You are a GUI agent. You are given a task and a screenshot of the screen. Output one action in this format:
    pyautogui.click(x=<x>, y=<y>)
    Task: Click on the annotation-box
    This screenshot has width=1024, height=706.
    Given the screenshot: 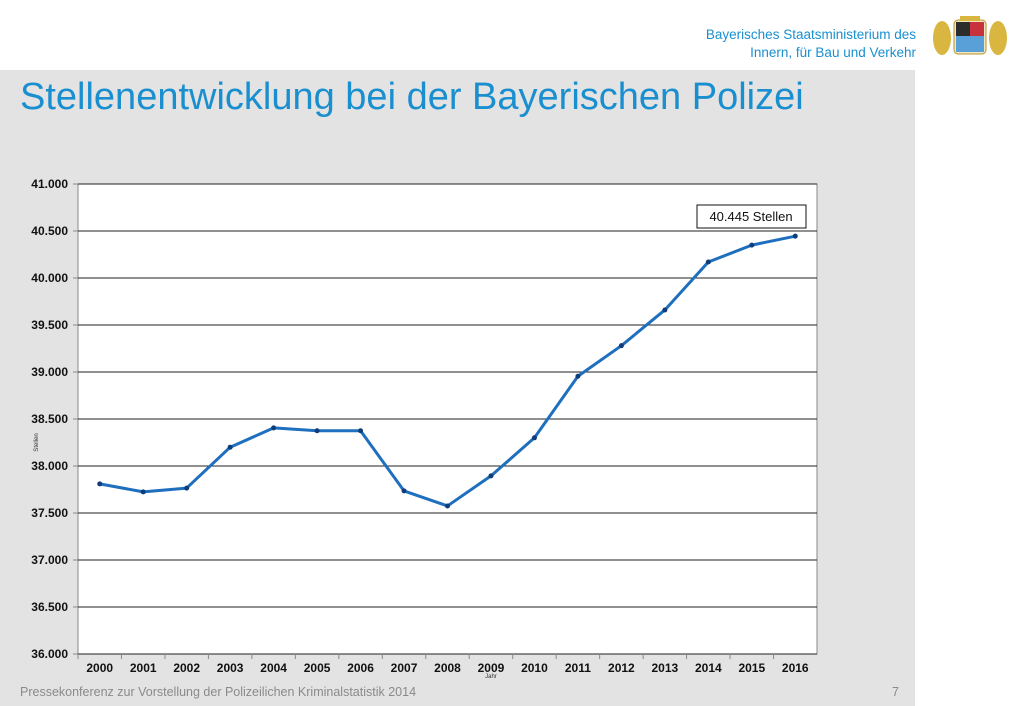 What is the action you would take?
    pyautogui.click(x=751, y=216)
    